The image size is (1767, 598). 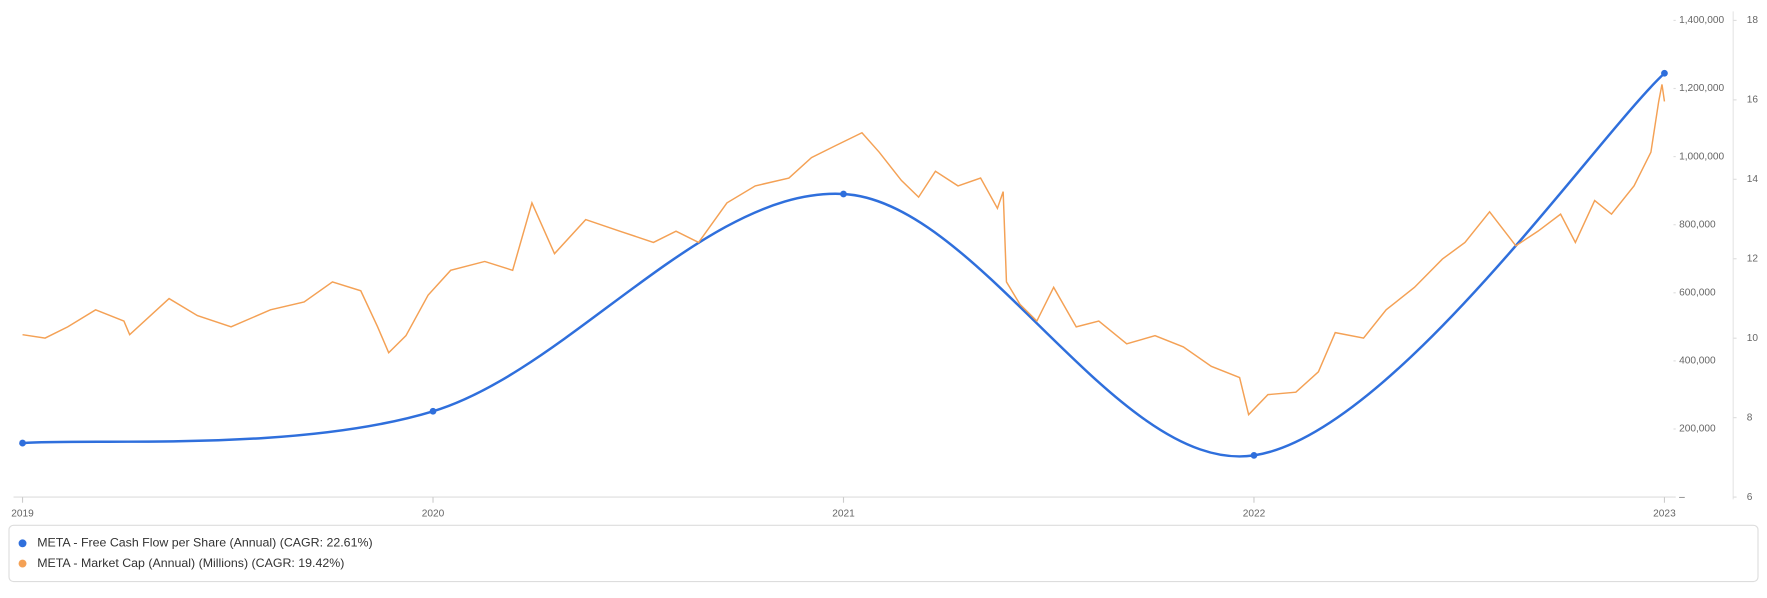 I want to click on y-tick-label: 1,000,000, so click(x=1701, y=156).